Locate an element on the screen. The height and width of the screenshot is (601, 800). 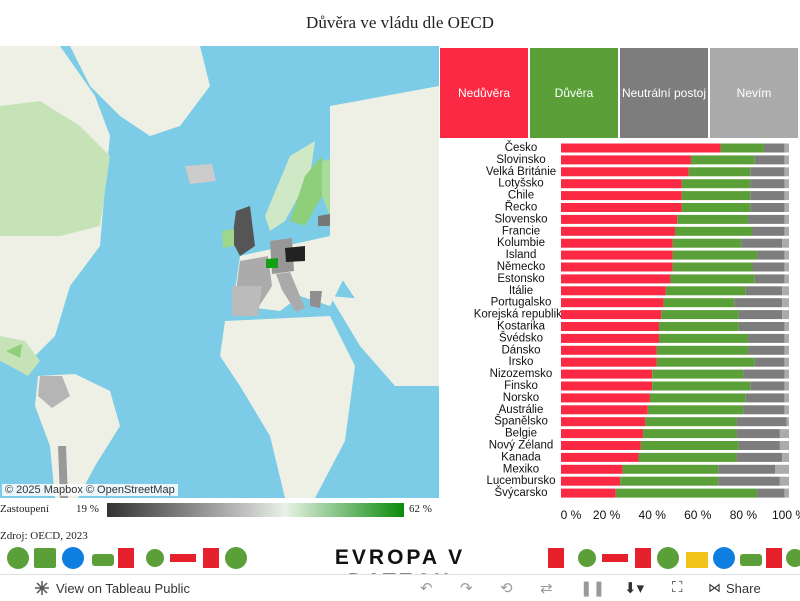
map-attribution: © 2025 Mapbox © OpenStreetMap is located at coordinates (90, 490).